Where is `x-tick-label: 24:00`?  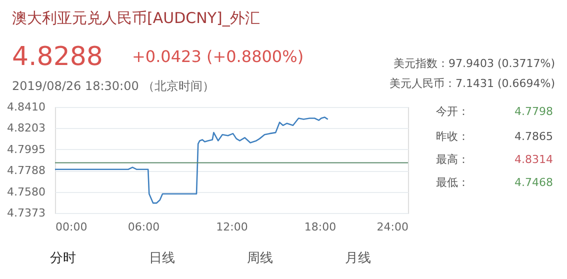
x-tick-label: 24:00 is located at coordinates (392, 227).